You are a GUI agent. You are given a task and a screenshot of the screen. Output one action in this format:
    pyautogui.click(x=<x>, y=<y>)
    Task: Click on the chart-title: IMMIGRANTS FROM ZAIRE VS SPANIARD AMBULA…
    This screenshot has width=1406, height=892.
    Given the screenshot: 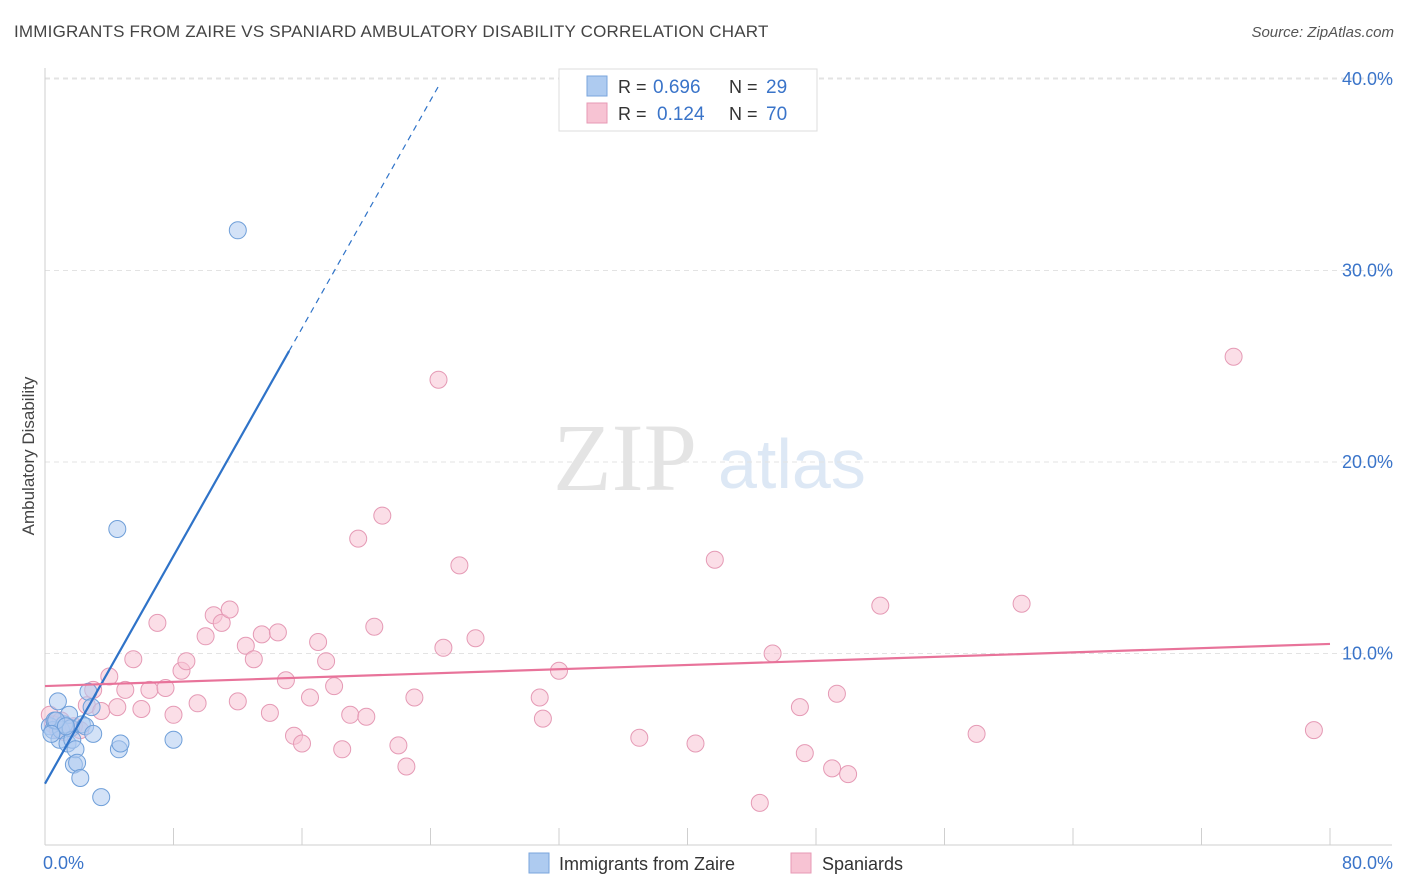 What is the action you would take?
    pyautogui.click(x=391, y=31)
    